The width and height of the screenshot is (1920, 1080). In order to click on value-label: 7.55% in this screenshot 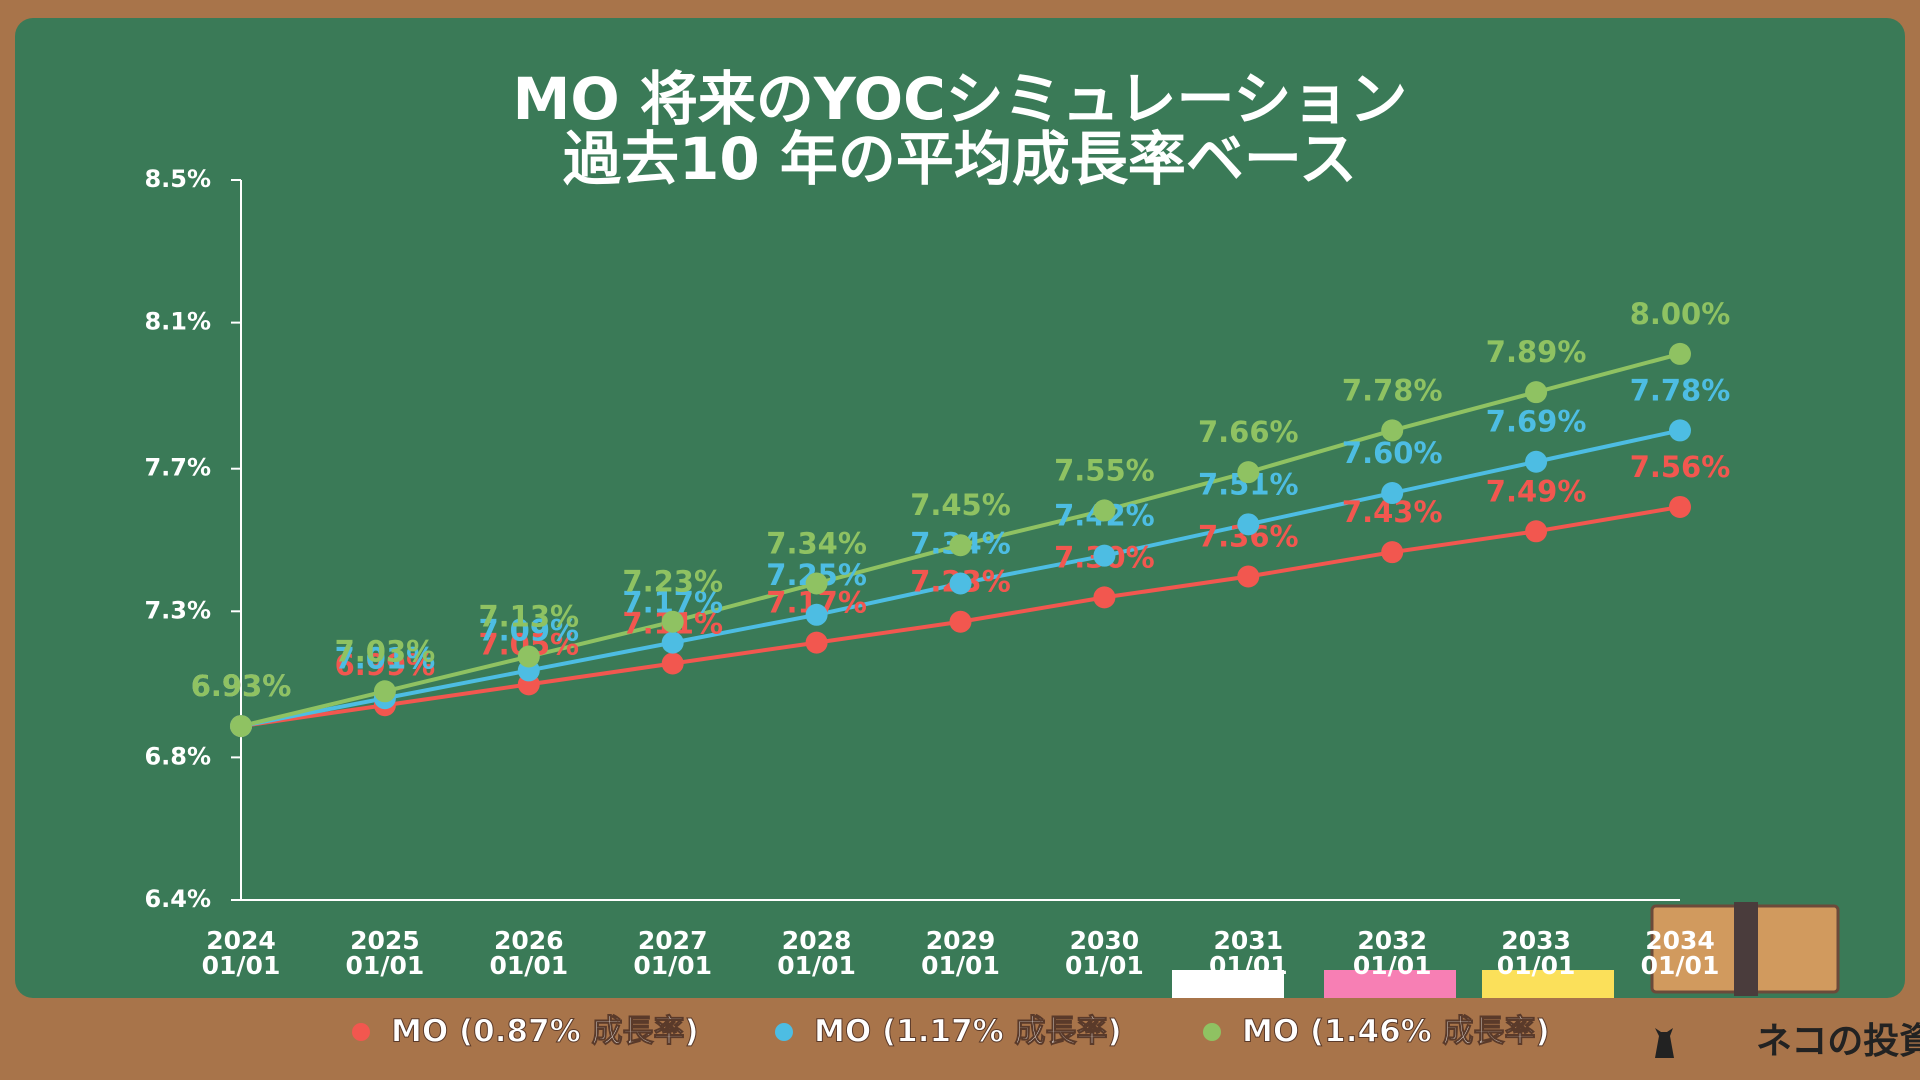, I will do `click(1104, 470)`.